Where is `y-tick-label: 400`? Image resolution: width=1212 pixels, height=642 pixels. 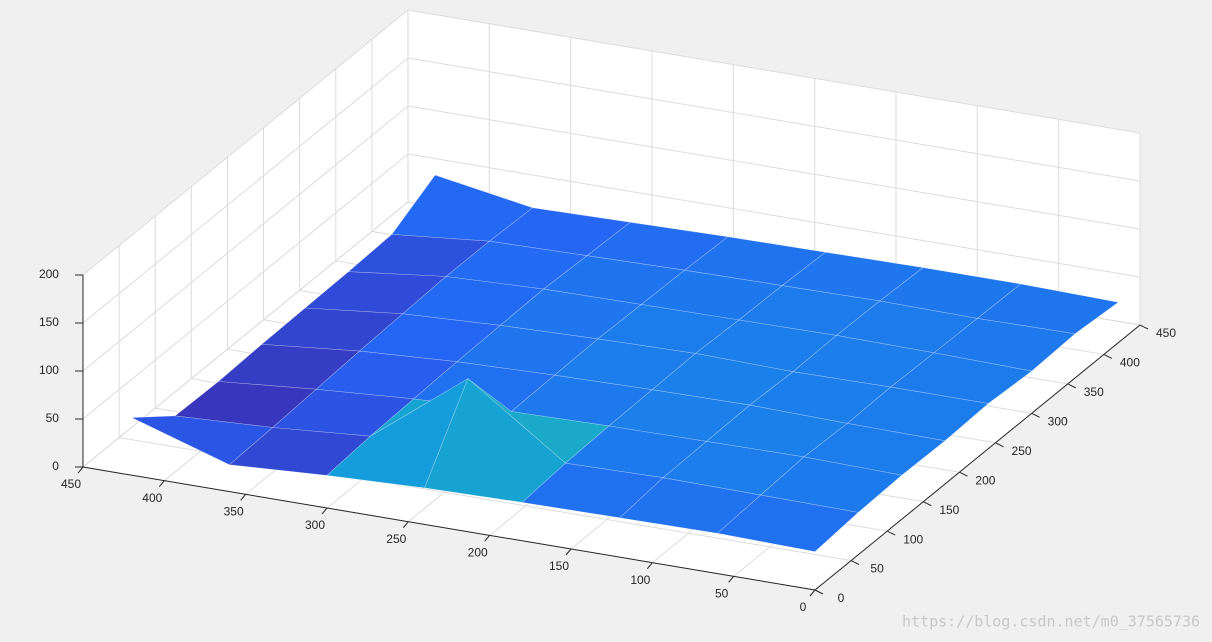
y-tick-label: 400 is located at coordinates (152, 498).